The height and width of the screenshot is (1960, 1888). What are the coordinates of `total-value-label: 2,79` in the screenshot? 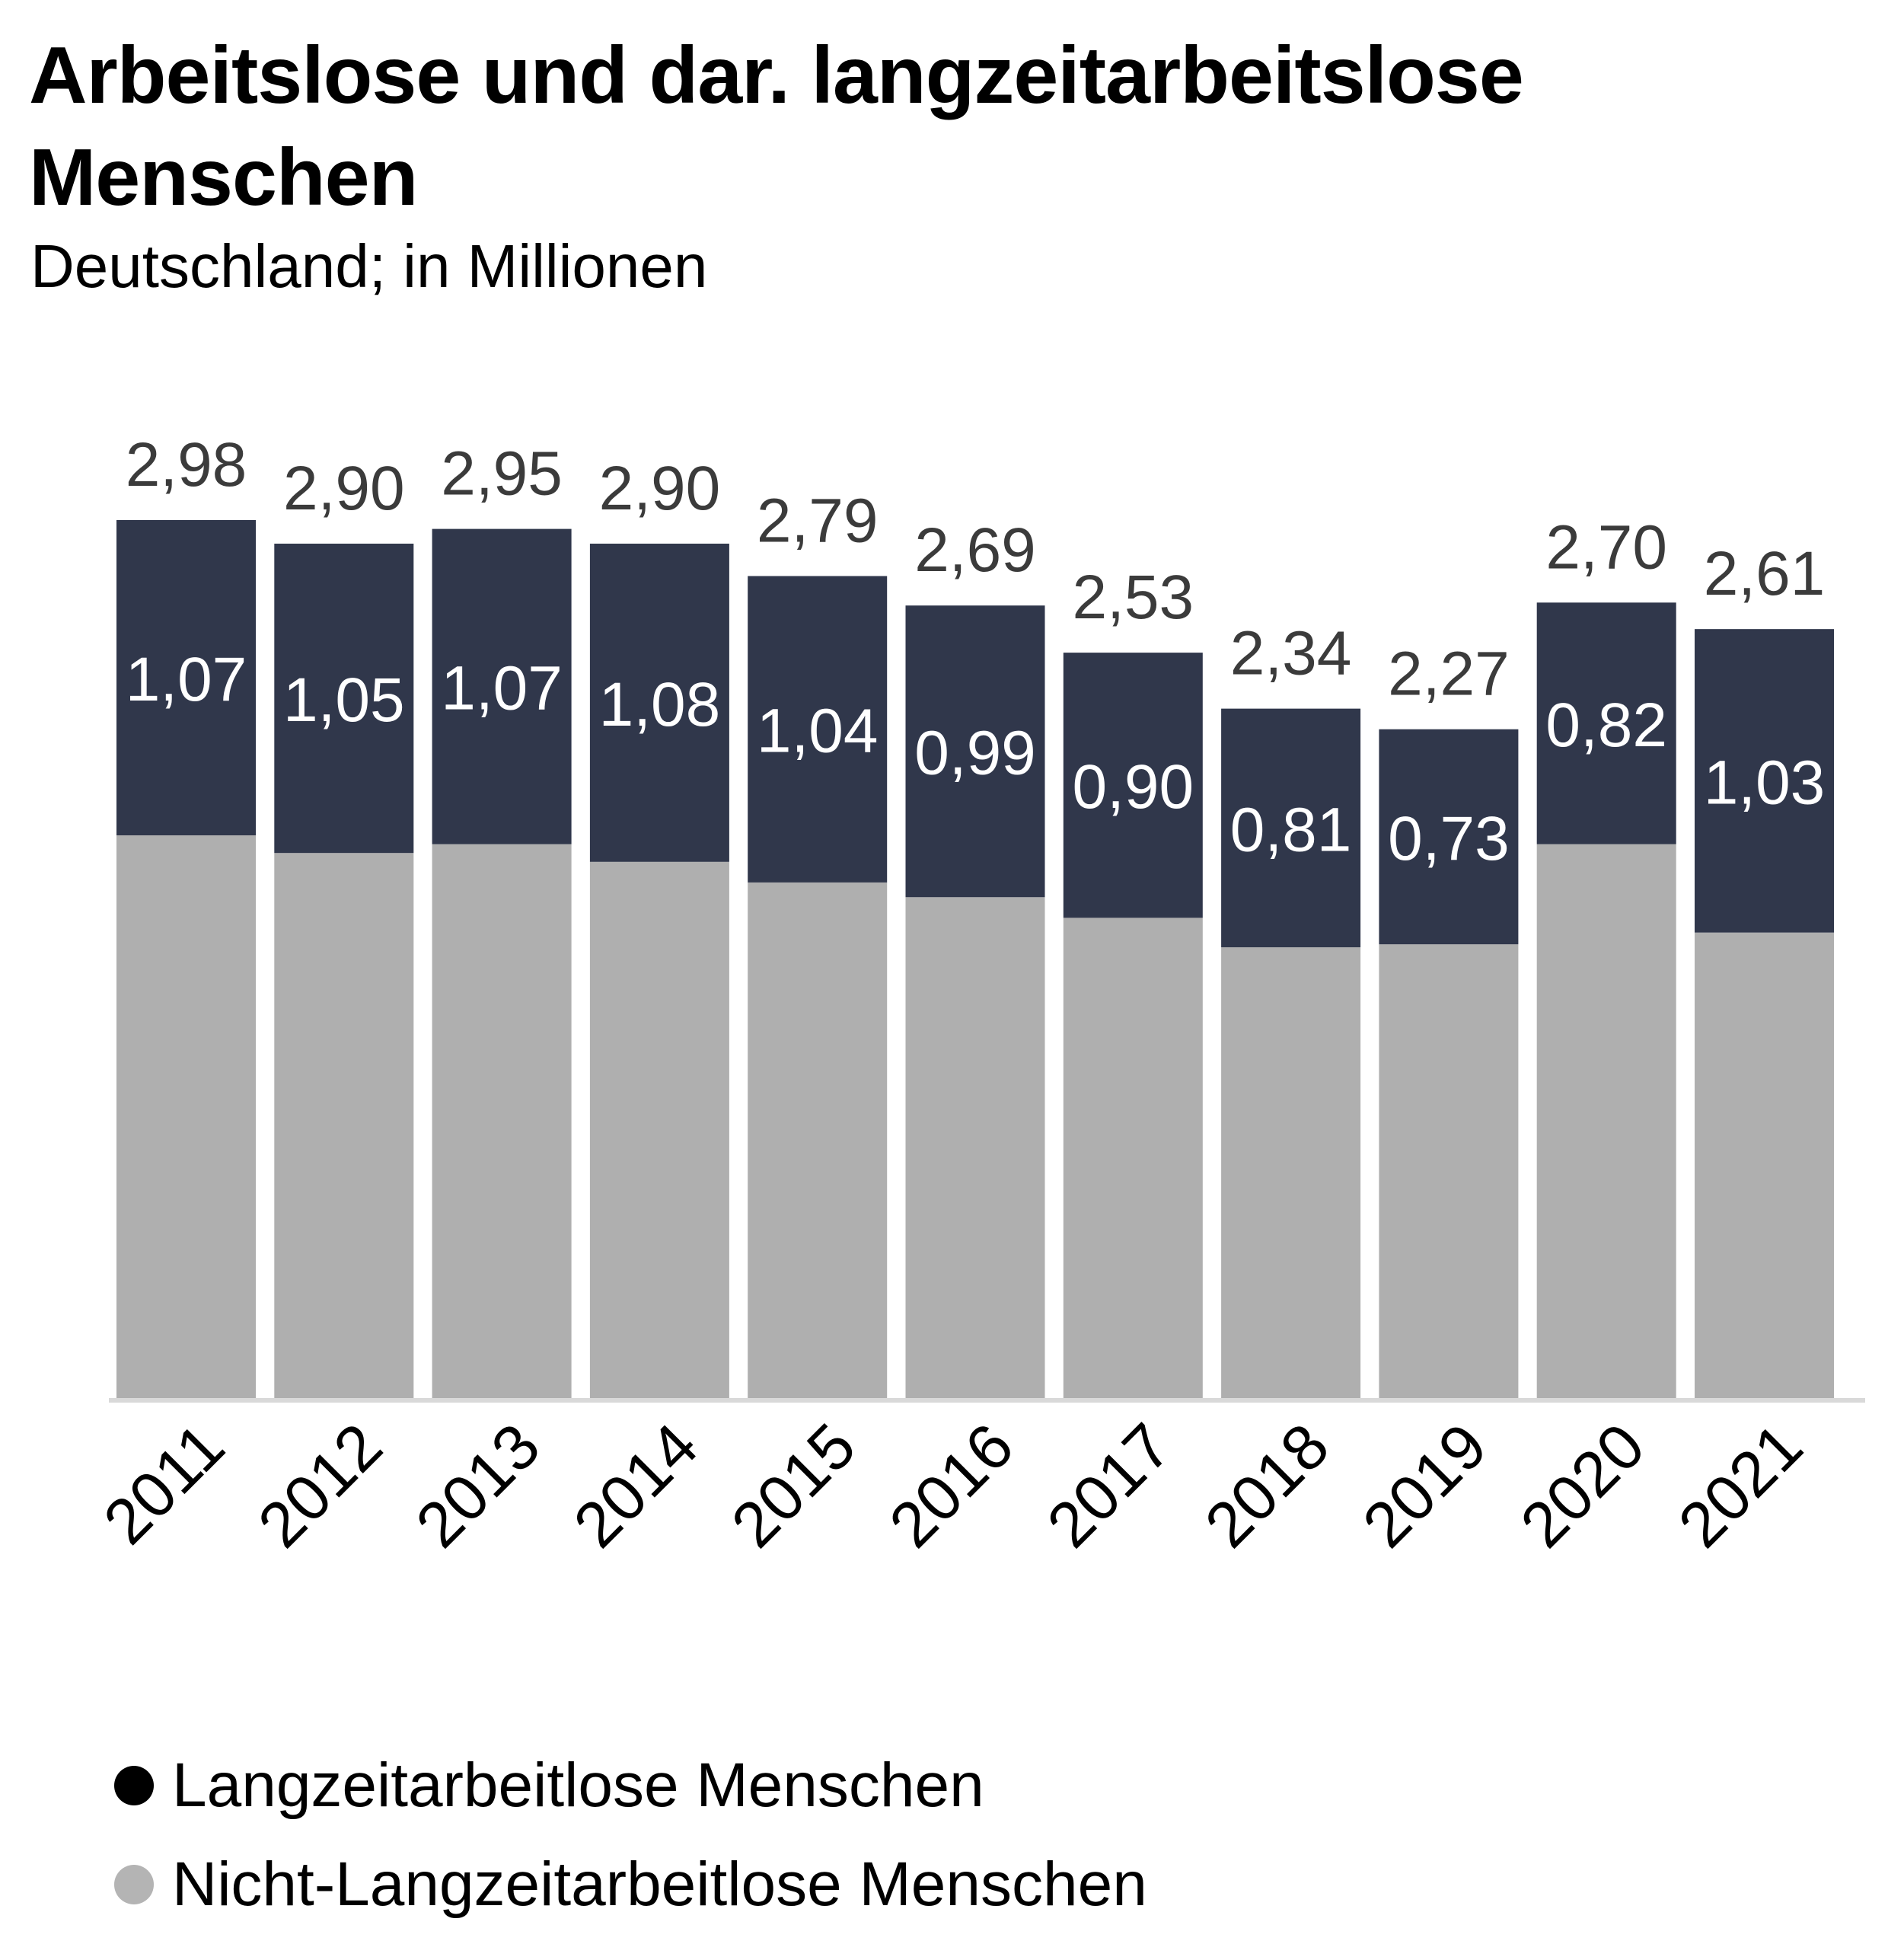 It's located at (818, 522).